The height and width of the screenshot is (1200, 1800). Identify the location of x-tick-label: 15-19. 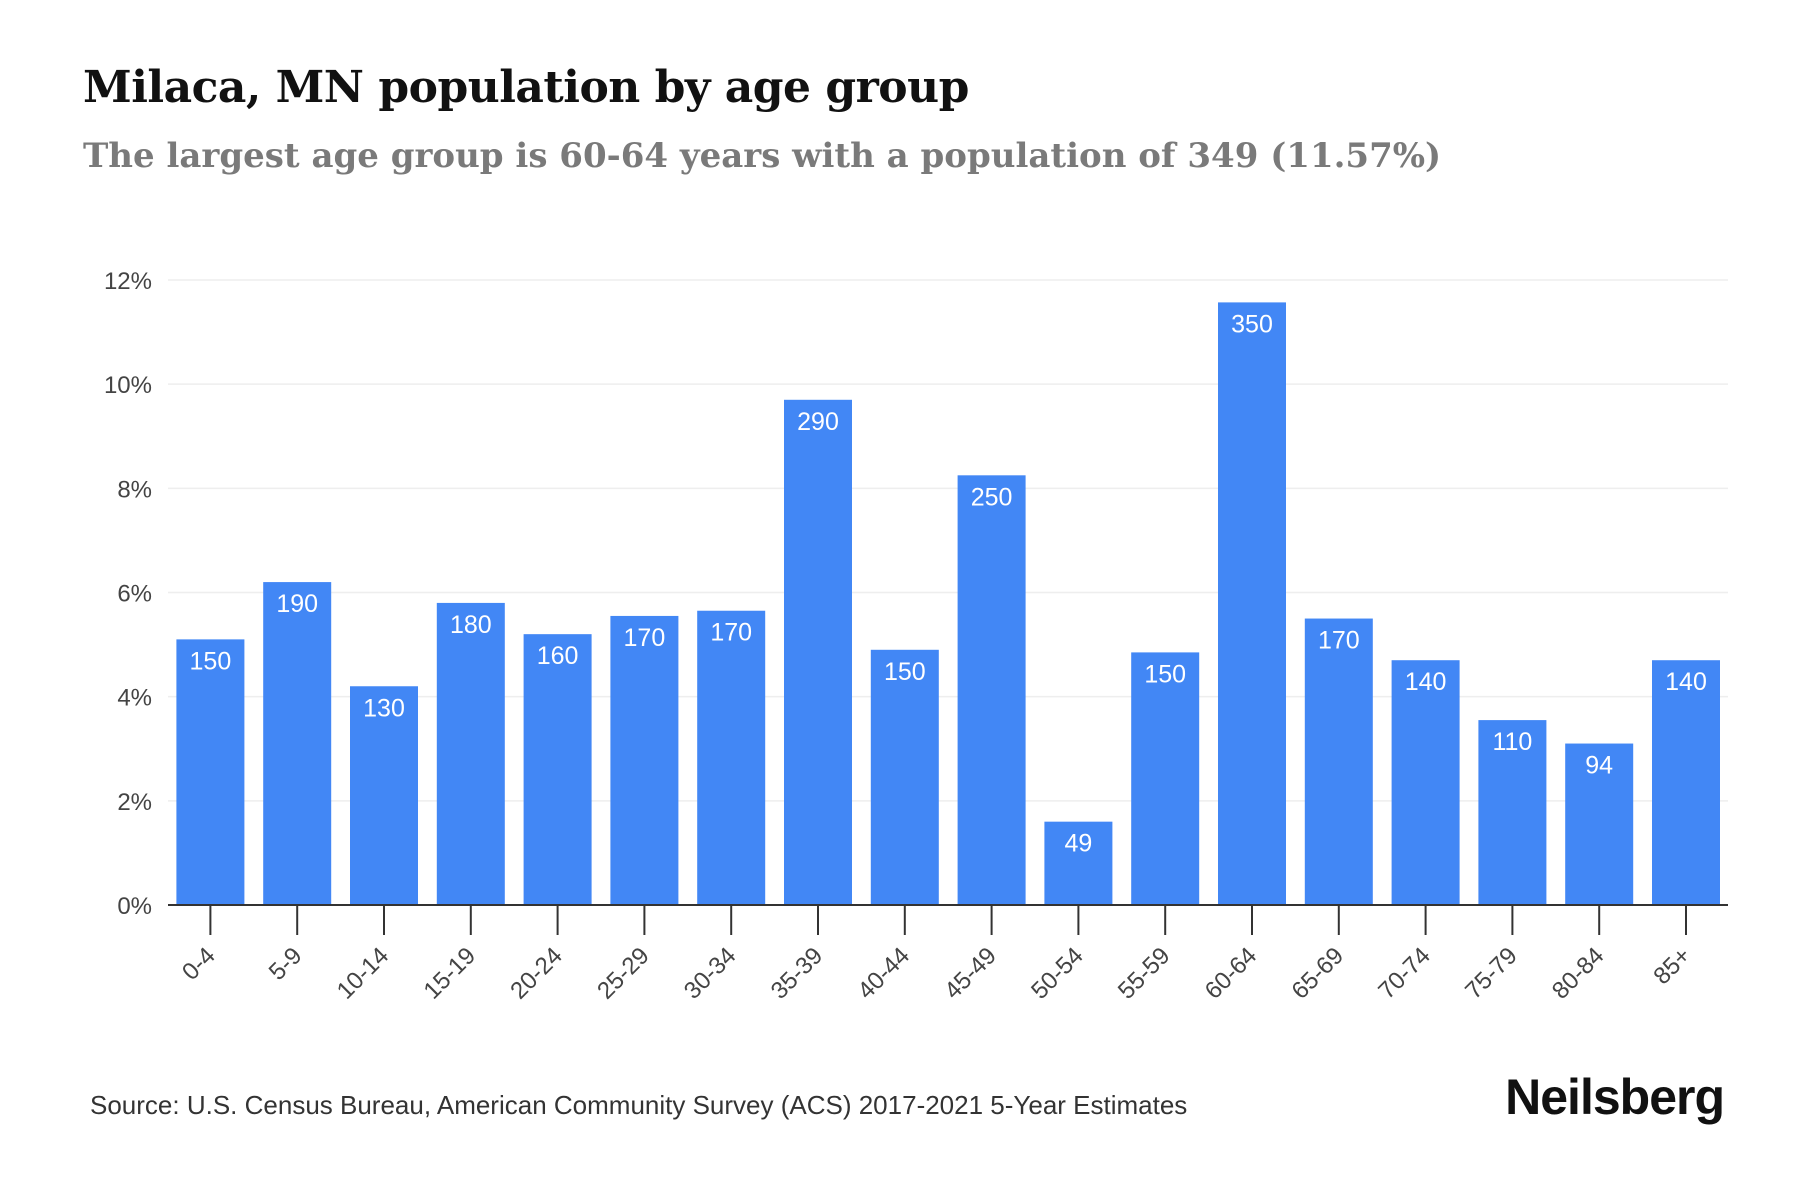
(450, 973).